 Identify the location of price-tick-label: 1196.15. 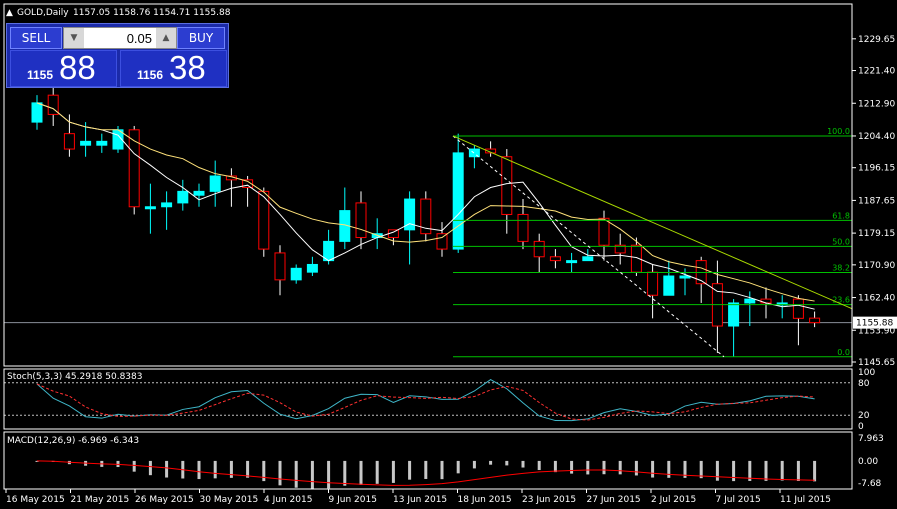
(876, 169).